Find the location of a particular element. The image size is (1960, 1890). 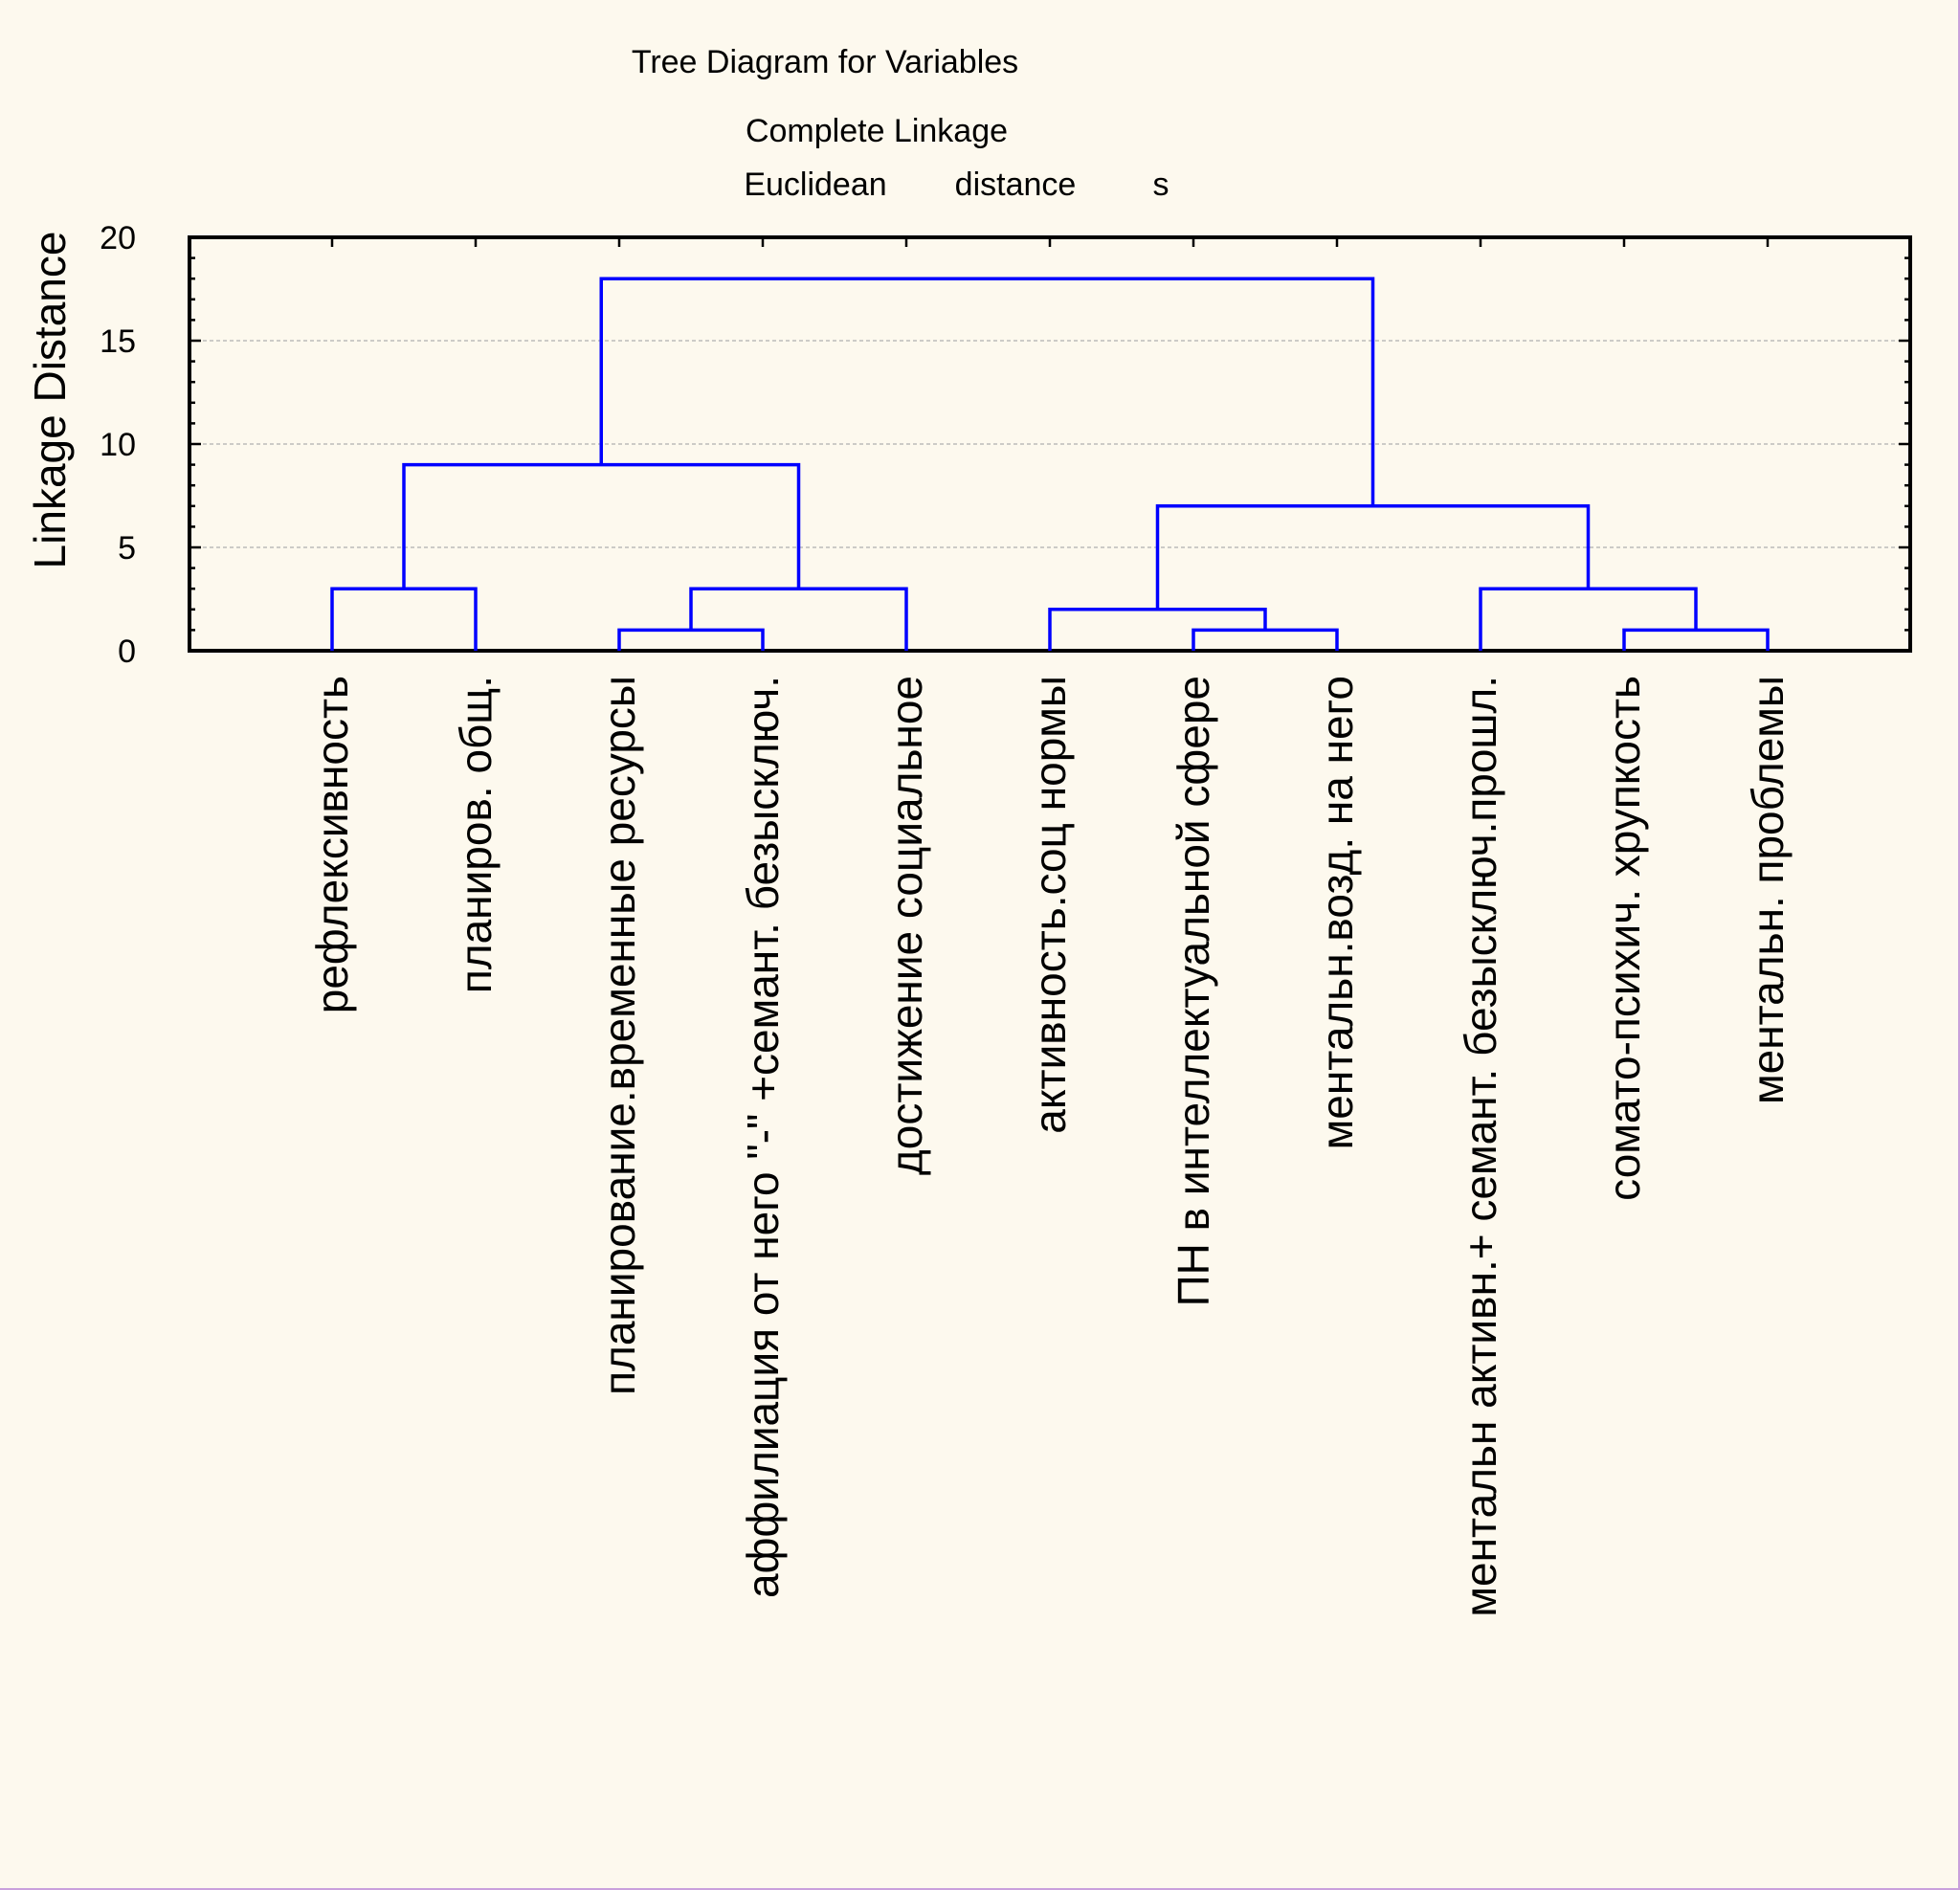

leaf-label-0: рефлексивность is located at coordinates (332, 844).